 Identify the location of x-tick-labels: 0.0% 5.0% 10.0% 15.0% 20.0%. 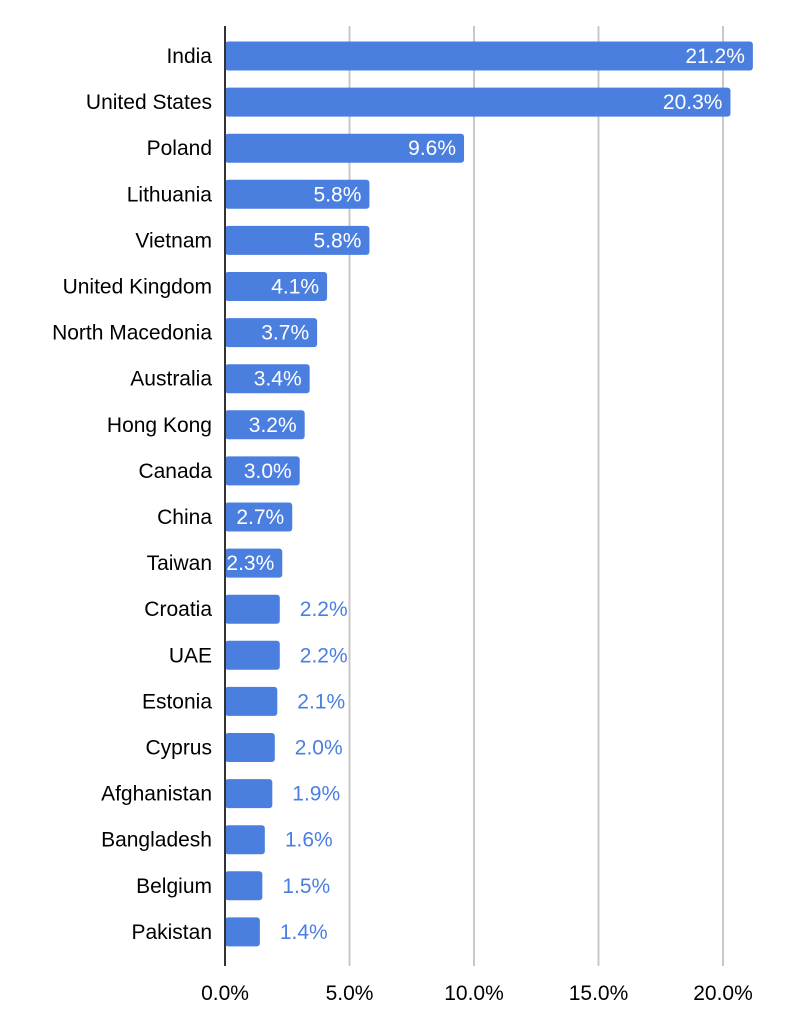
(477, 993).